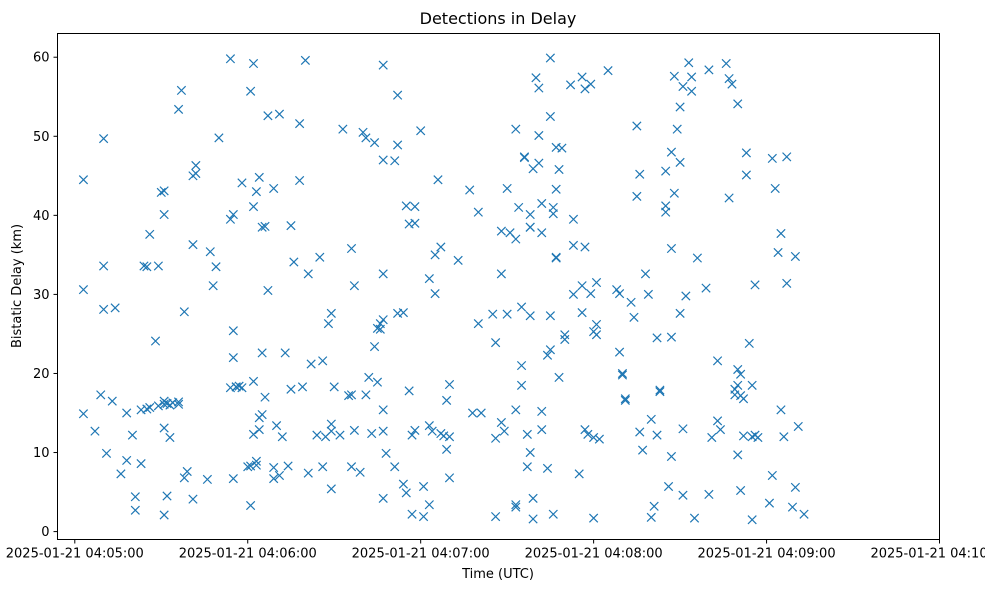 This screenshot has height=595, width=985. Describe the element at coordinates (767, 554) in the screenshot. I see `x-tick-label: 2025-01-21 04:09:00` at that location.